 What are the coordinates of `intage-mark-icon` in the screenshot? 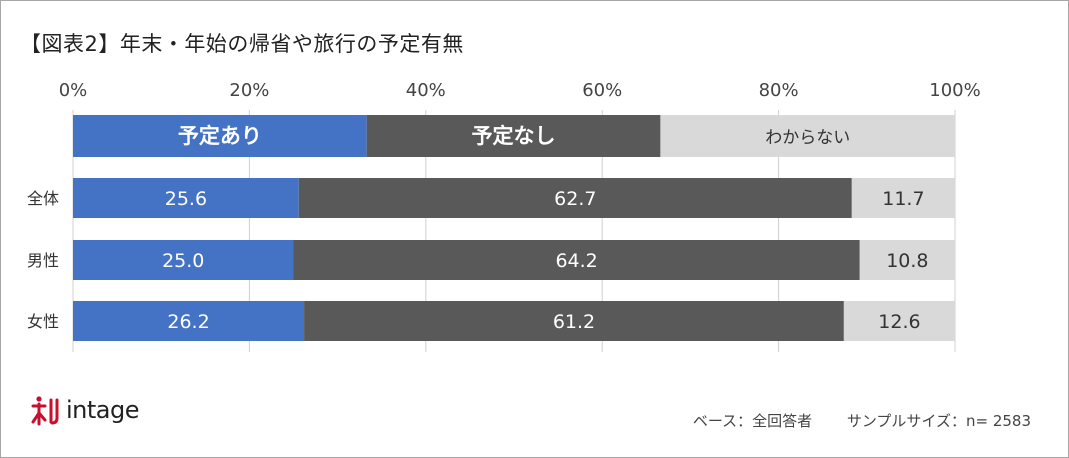 It's located at (45, 411).